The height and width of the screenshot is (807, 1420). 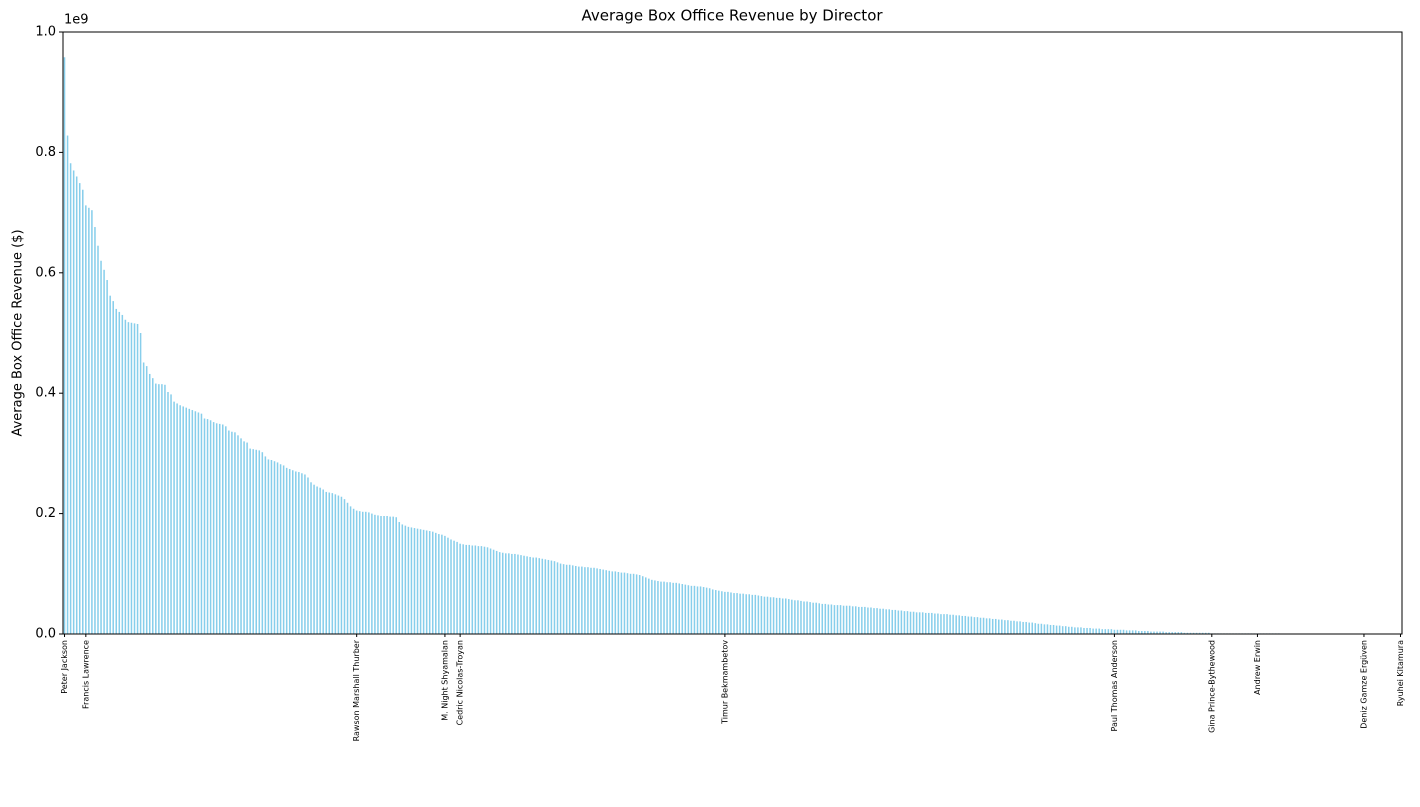 I want to click on y-tick-label: 0.0, so click(x=45, y=634).